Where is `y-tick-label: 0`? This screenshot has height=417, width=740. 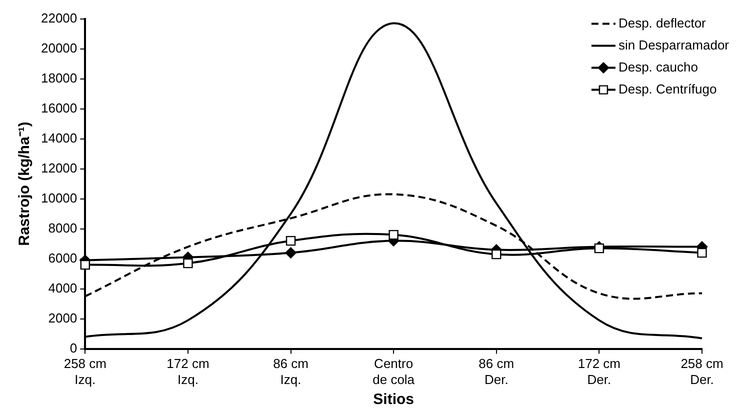 y-tick-label: 0 is located at coordinates (74, 348).